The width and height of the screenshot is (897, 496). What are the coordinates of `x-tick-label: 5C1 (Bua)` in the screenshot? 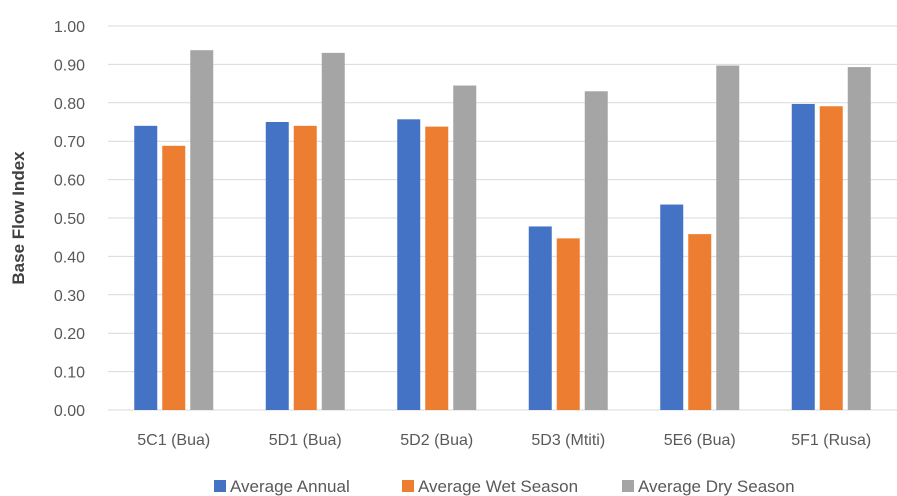 It's located at (173, 440).